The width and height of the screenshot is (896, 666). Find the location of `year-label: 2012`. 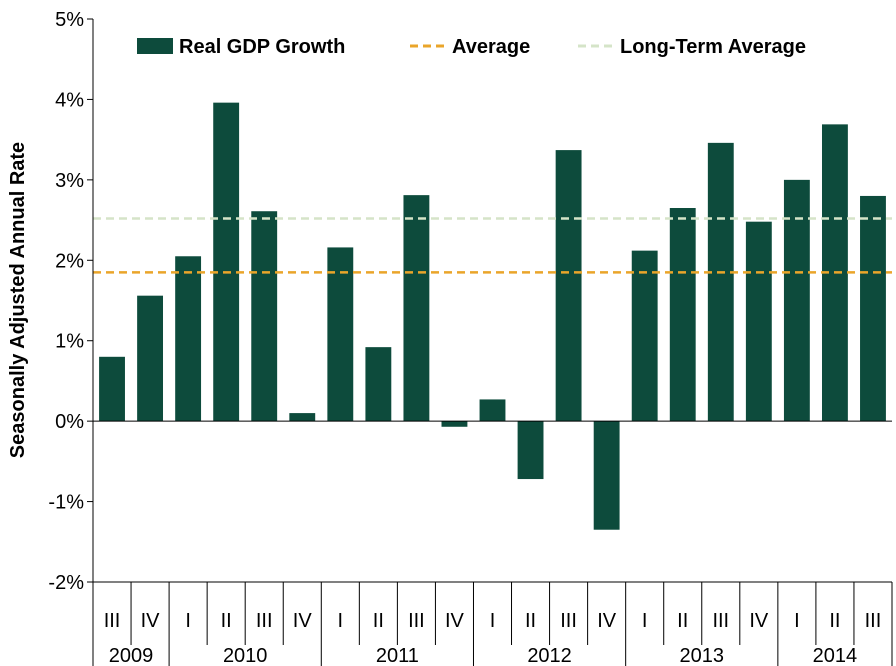

year-label: 2012 is located at coordinates (549, 655).